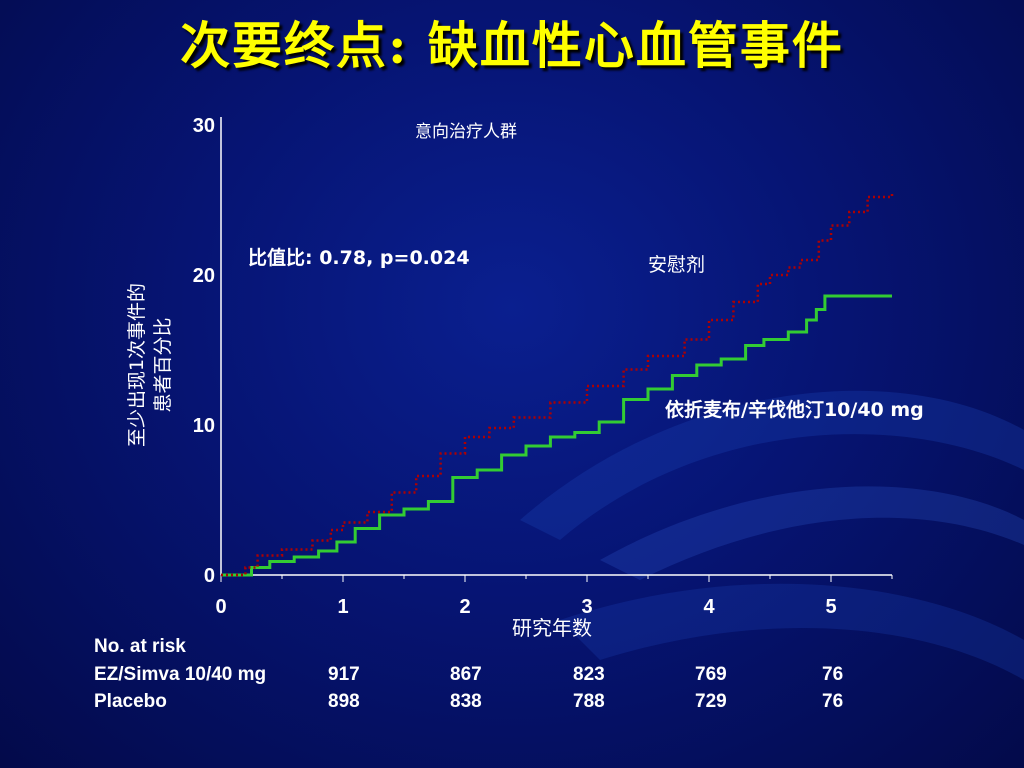  What do you see at coordinates (180, 674) in the screenshot?
I see `risk-row-label: EZ/Simva 10/40 mg` at bounding box center [180, 674].